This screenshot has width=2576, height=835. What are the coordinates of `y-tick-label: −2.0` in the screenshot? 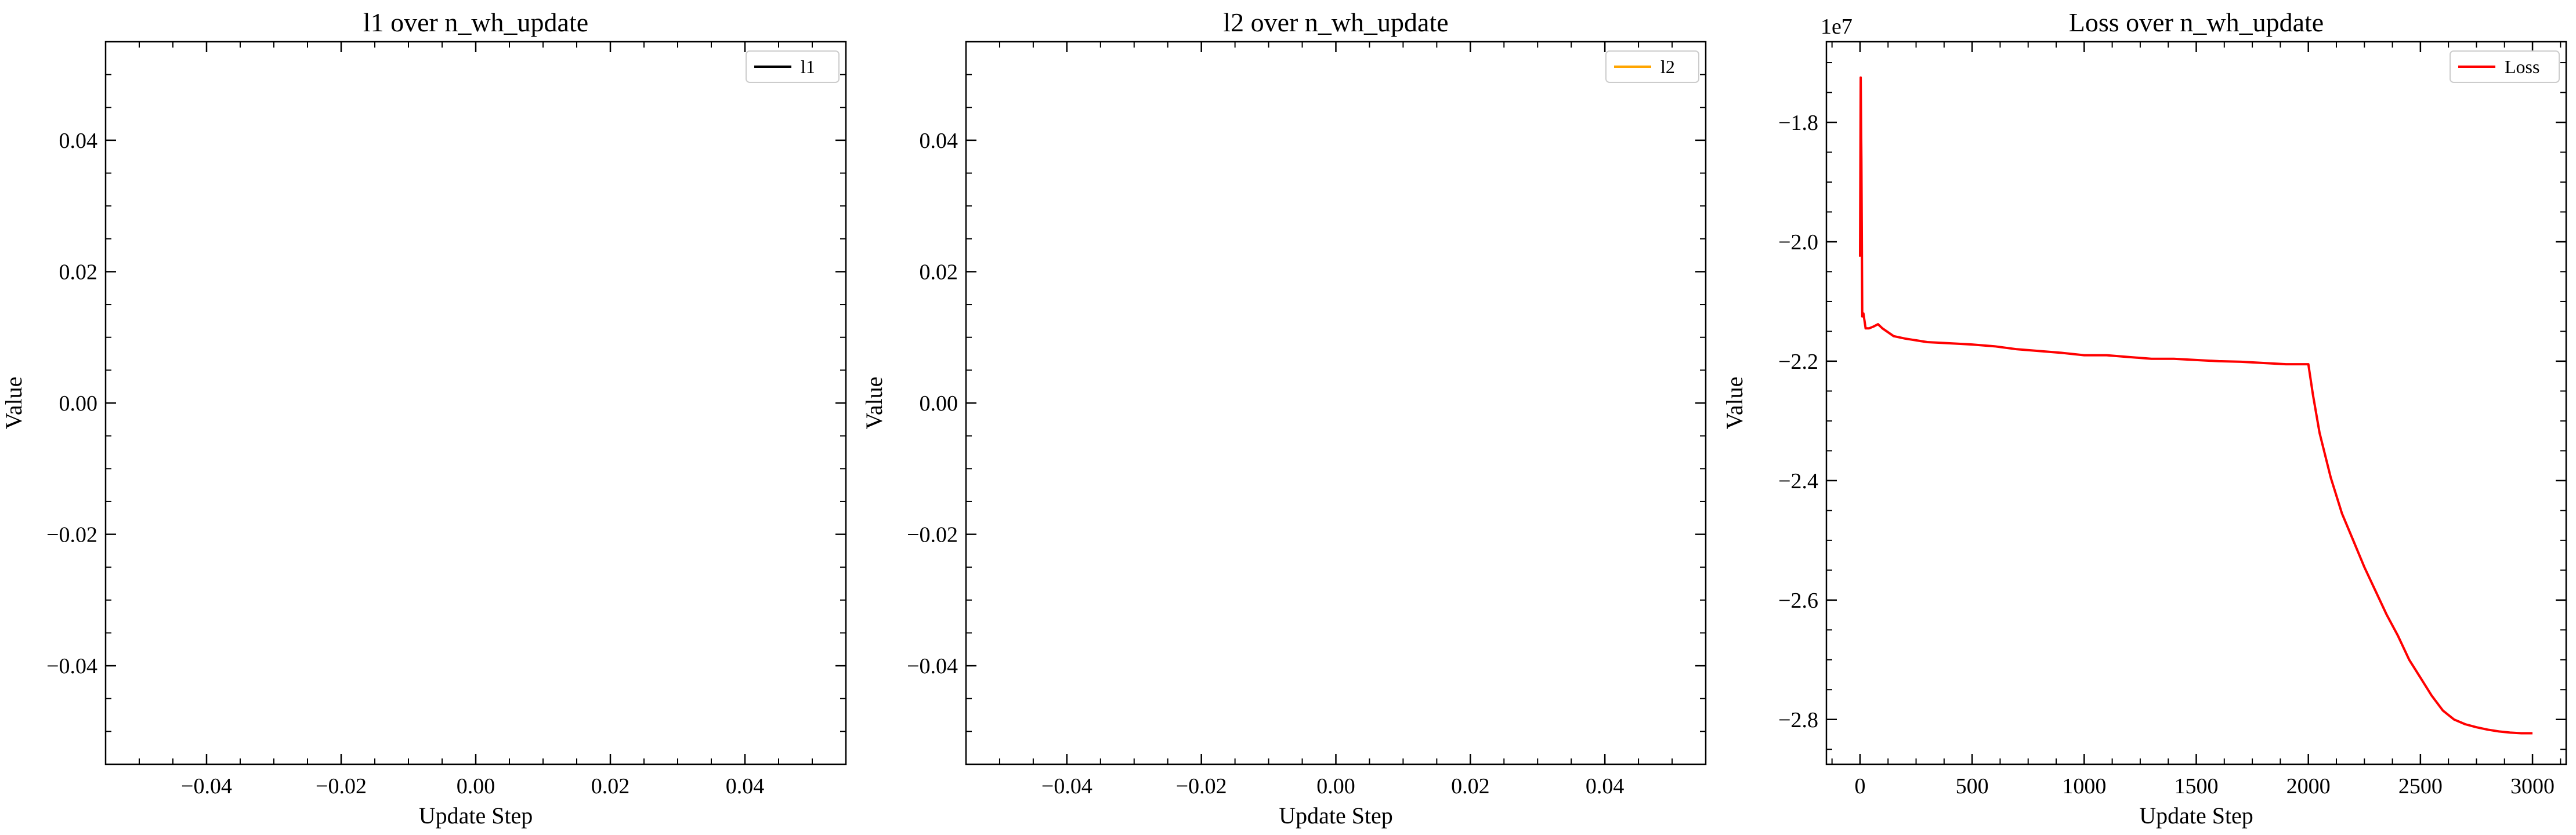 It's located at (1798, 243).